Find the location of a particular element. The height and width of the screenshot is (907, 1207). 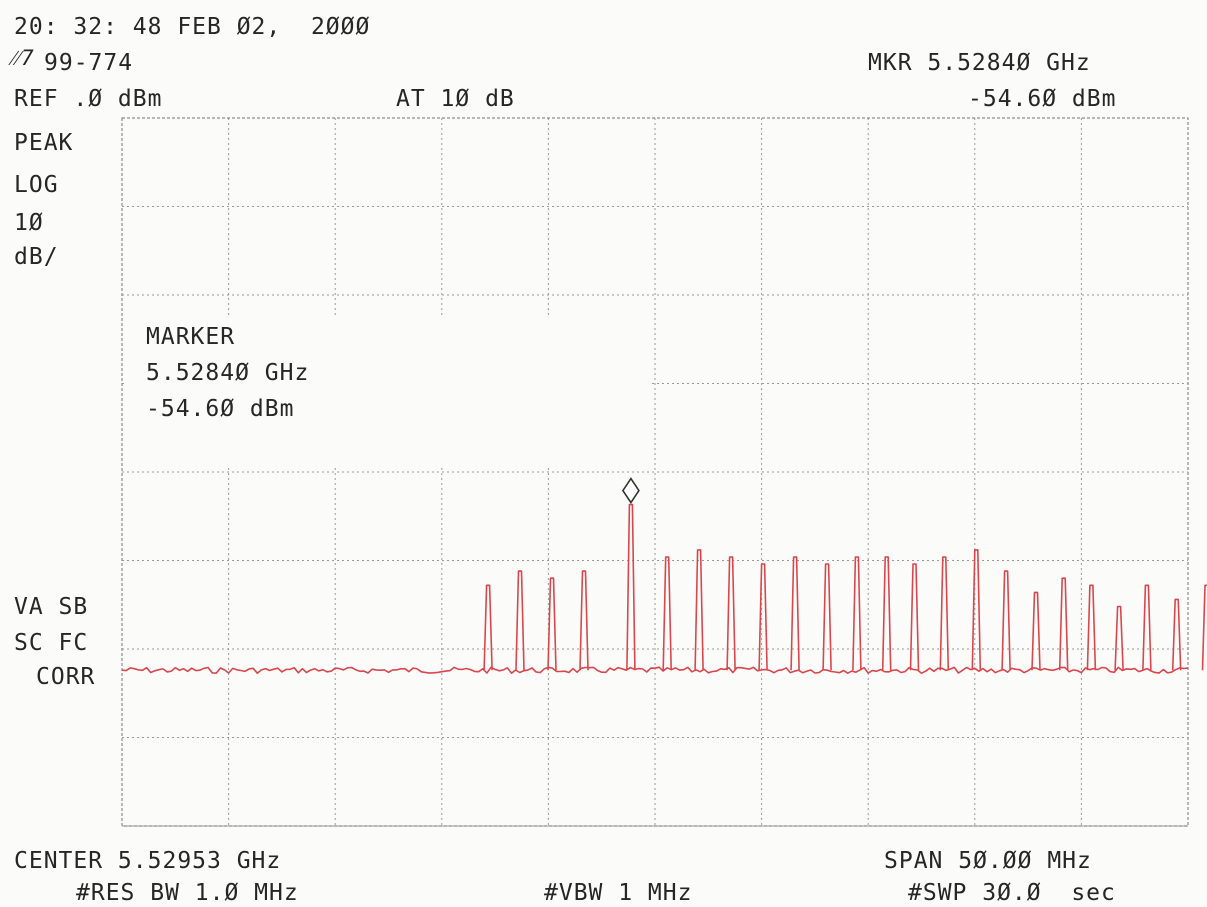

instrument-id: 99-774 is located at coordinates (89, 63).